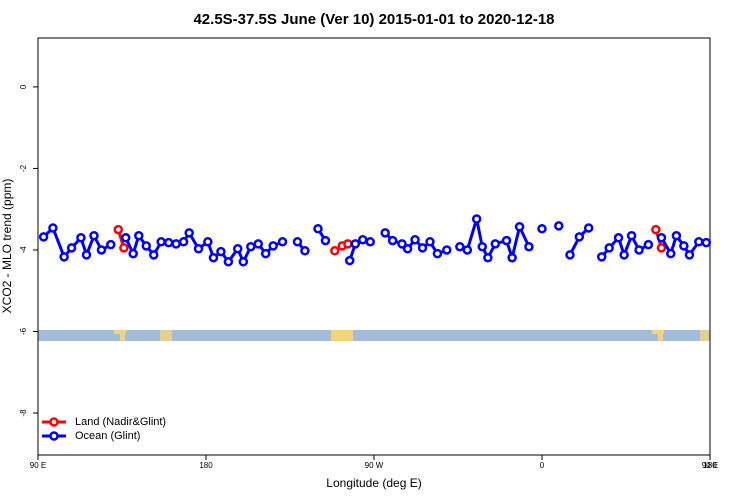 Image resolution: width=750 pixels, height=500 pixels. I want to click on y-tick-label: -4, so click(23, 250).